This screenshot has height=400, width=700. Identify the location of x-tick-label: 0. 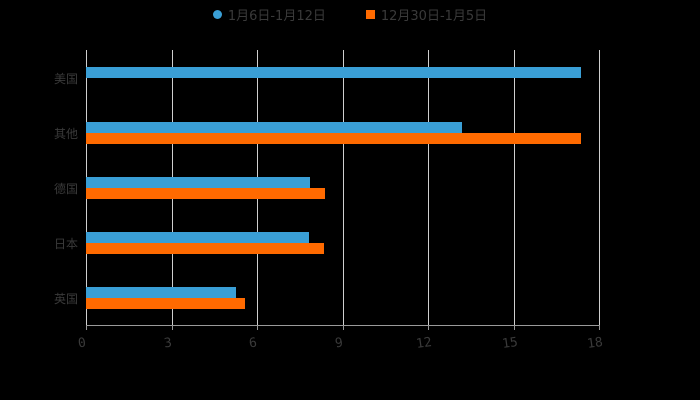
(82, 343).